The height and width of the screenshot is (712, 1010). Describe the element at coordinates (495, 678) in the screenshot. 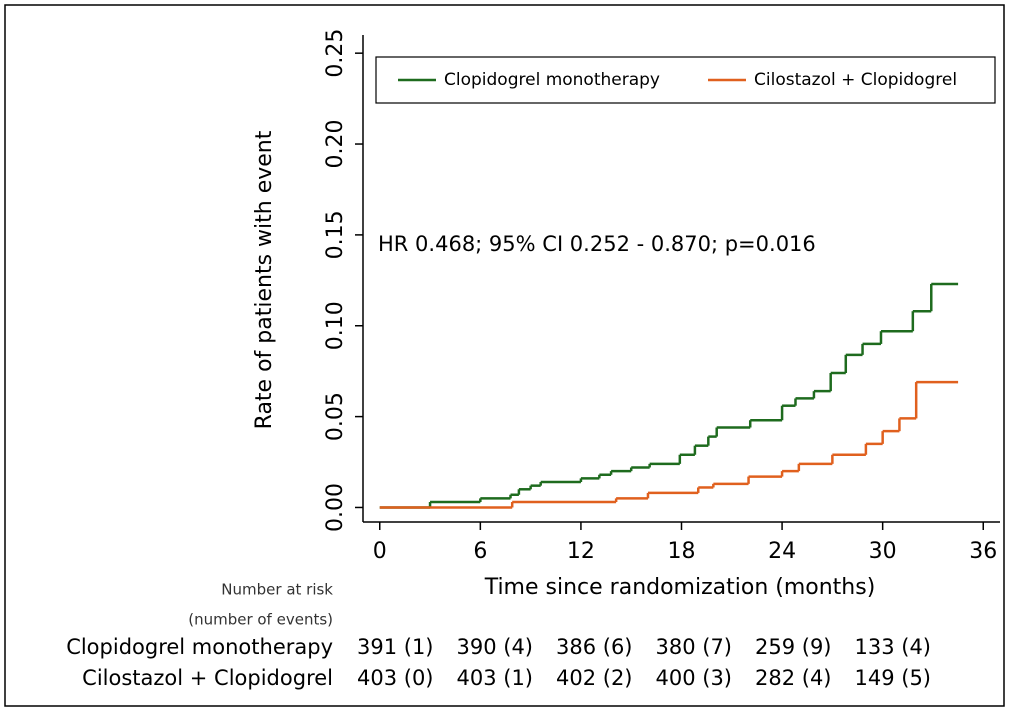

I see `risk-cell: 403 (1)` at that location.